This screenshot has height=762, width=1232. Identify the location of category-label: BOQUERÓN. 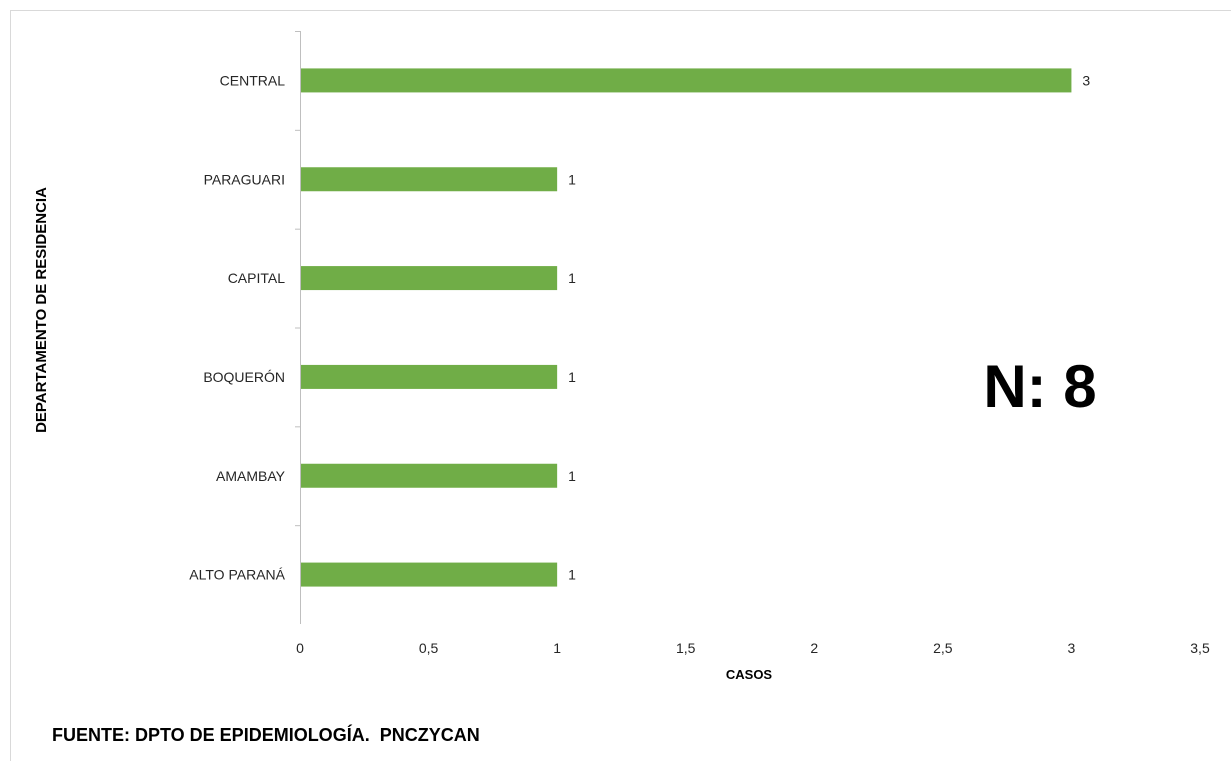
(244, 377).